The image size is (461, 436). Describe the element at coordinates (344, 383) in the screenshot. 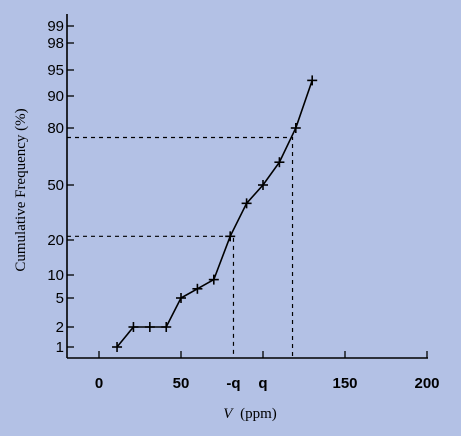

I see `x-tick-label: 150` at that location.